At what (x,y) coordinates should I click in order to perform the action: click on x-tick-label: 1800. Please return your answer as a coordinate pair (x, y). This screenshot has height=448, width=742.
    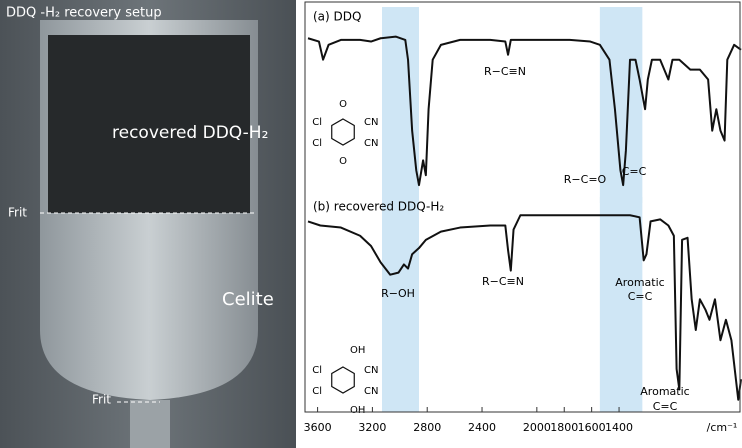
    Looking at the image, I should click on (564, 427).